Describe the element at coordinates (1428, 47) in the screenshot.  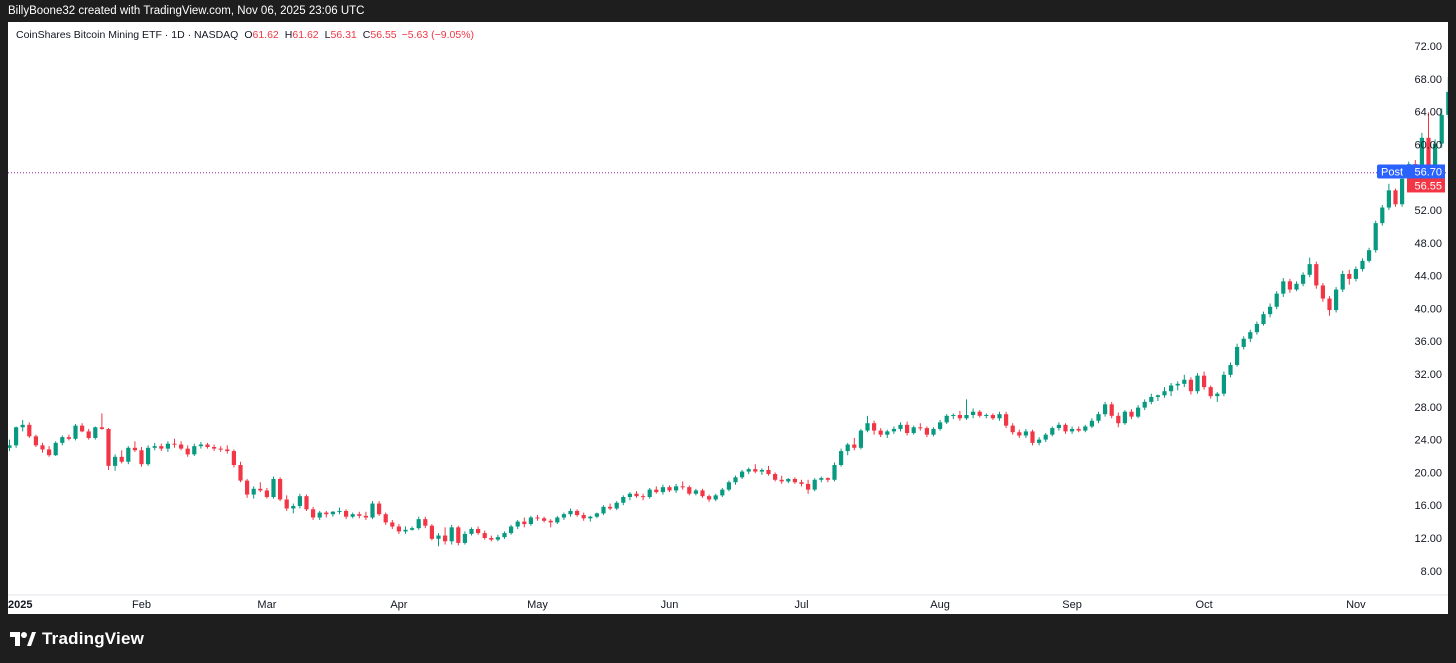
I see `price-tick-label: 72.00` at that location.